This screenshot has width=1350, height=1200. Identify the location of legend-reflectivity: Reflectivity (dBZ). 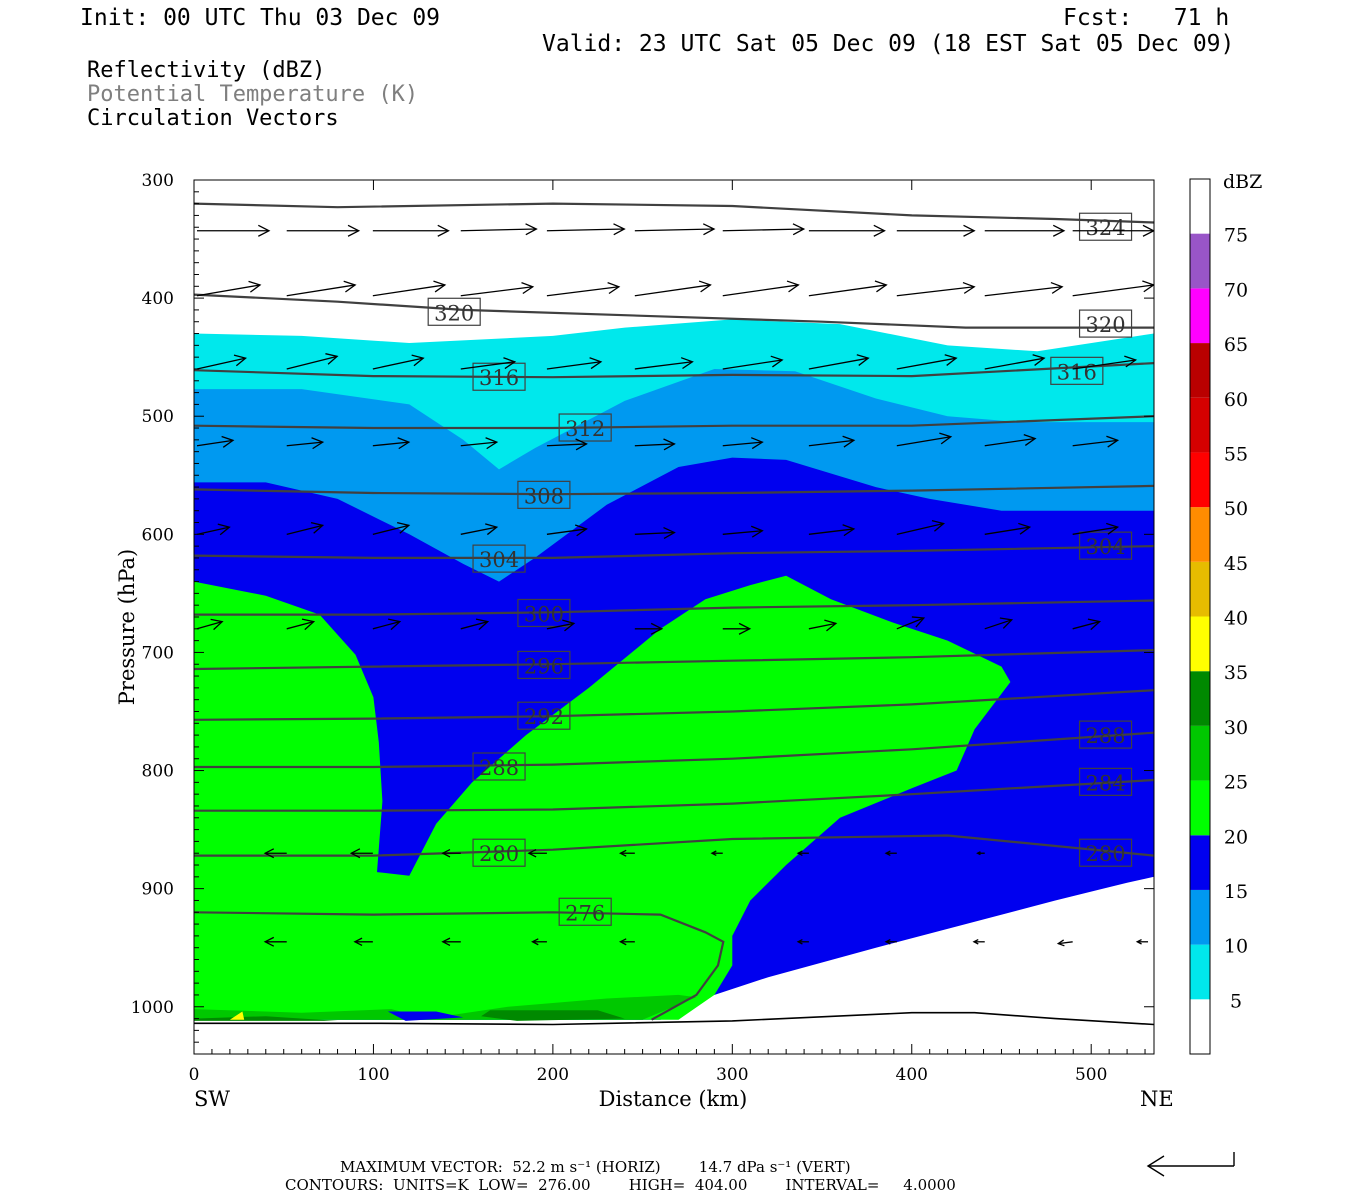
(206, 70).